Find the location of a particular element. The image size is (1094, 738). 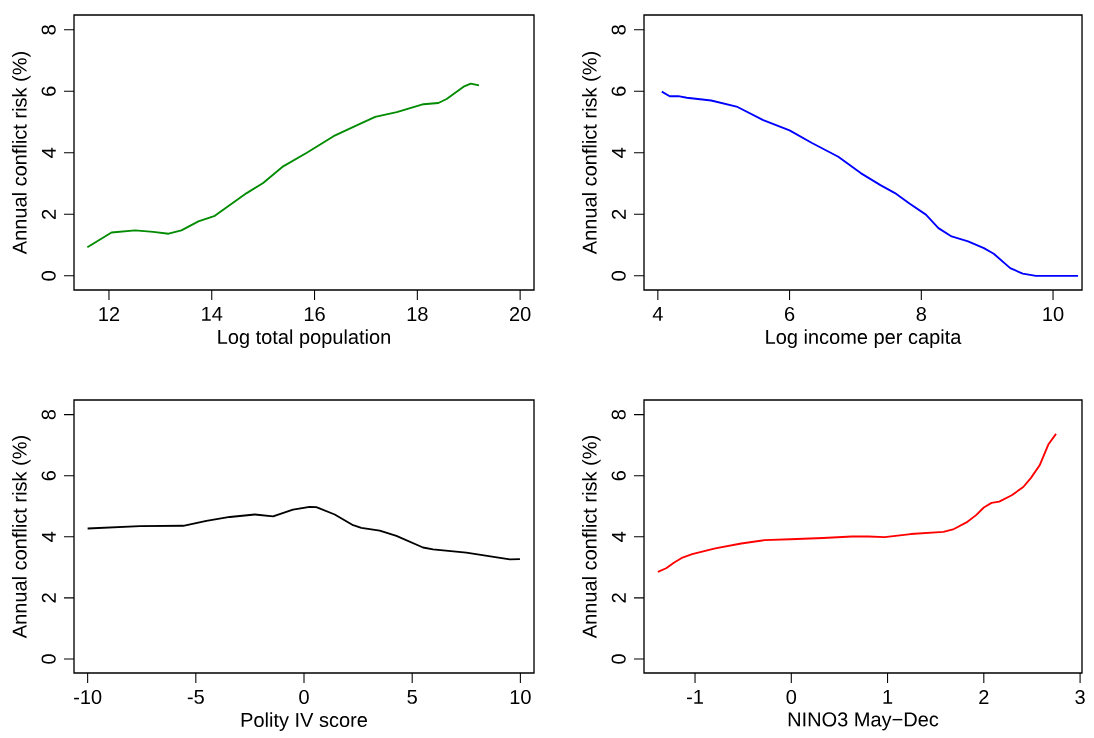

x-tick-label: 2 is located at coordinates (984, 697).